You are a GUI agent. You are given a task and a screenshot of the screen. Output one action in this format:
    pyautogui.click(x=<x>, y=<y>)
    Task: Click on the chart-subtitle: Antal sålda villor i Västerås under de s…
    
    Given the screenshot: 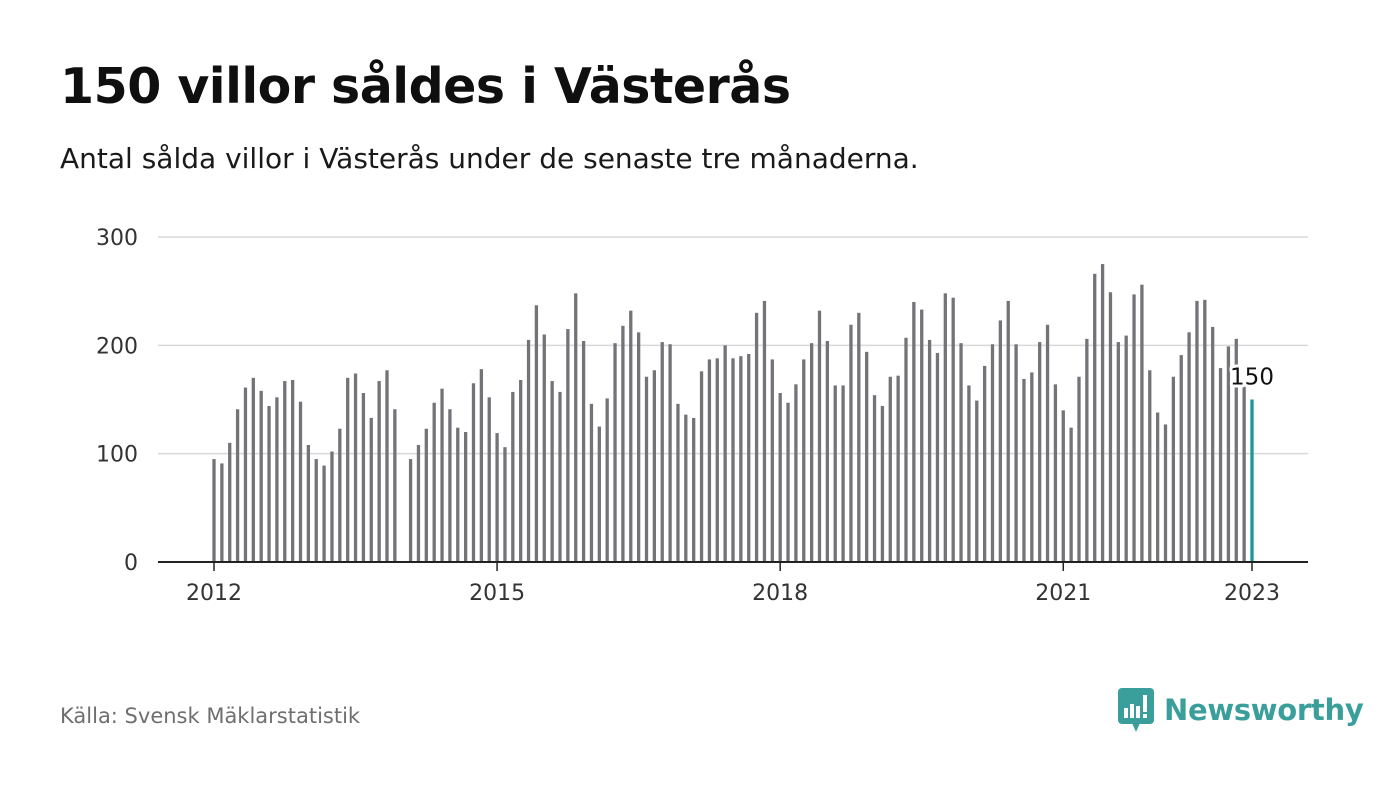 What is the action you would take?
    pyautogui.click(x=489, y=158)
    